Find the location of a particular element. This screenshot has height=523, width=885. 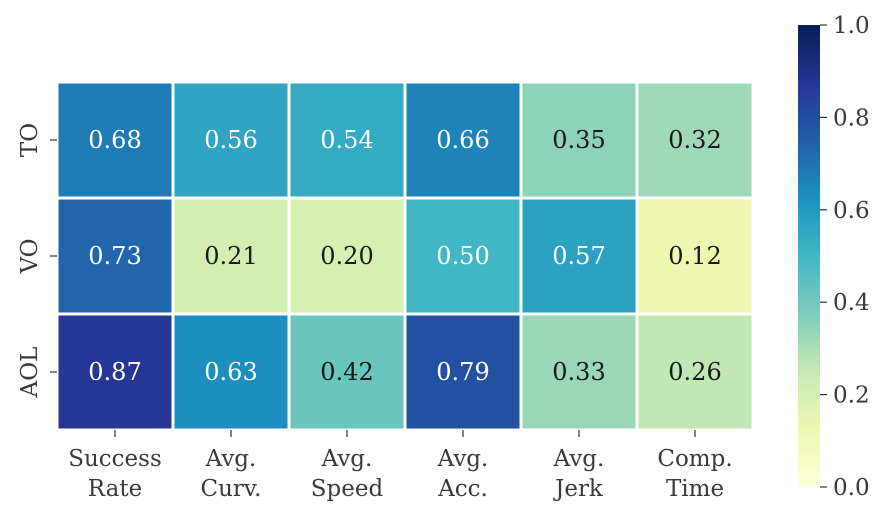

cell-value-label: 0.66 is located at coordinates (462, 140).